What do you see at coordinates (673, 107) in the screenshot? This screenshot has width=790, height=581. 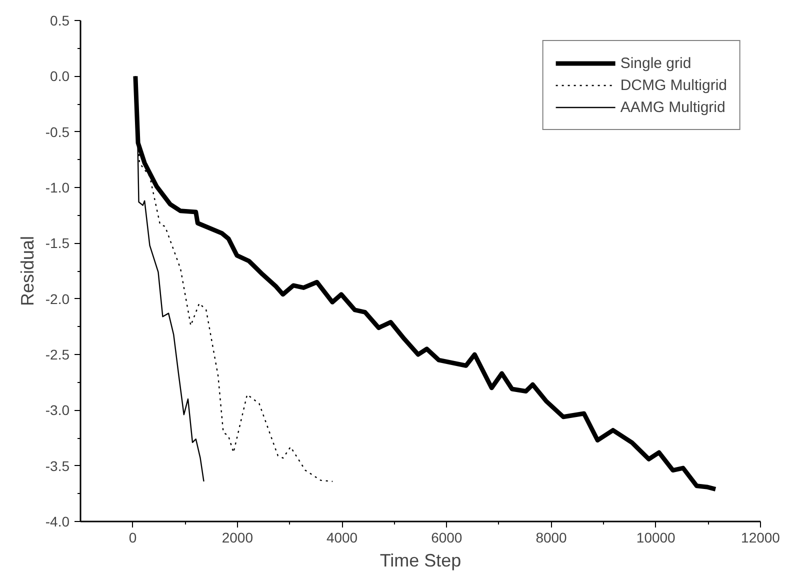 I see `legend-label: AAMG Multigrid` at bounding box center [673, 107].